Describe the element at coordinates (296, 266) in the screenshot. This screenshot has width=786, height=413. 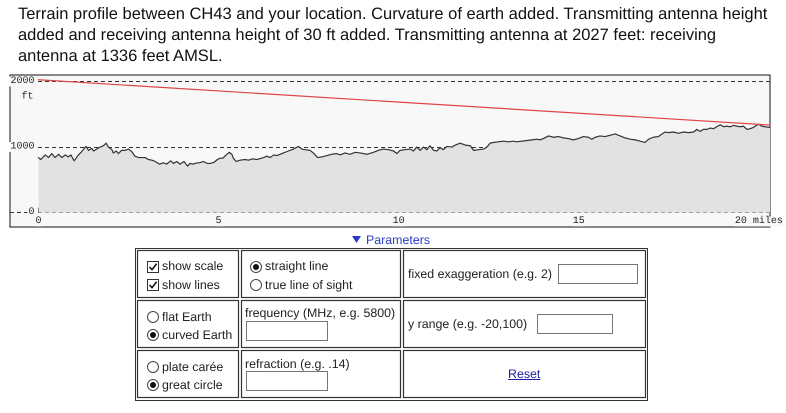
I see `text: straight line` at that location.